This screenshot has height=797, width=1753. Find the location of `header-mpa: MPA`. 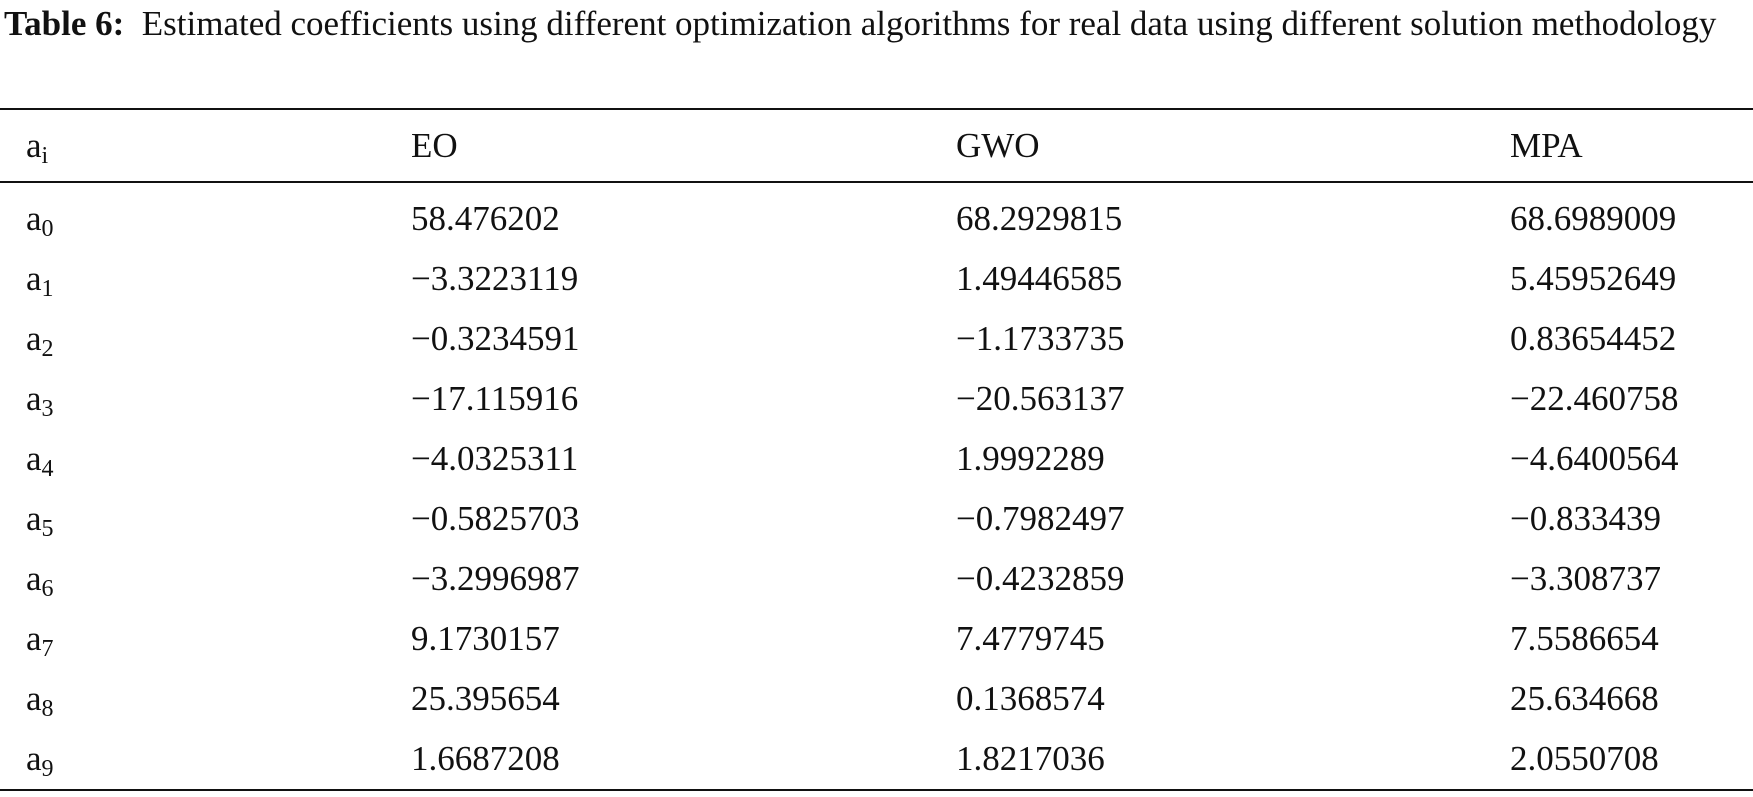

header-mpa: MPA is located at coordinates (1546, 145).